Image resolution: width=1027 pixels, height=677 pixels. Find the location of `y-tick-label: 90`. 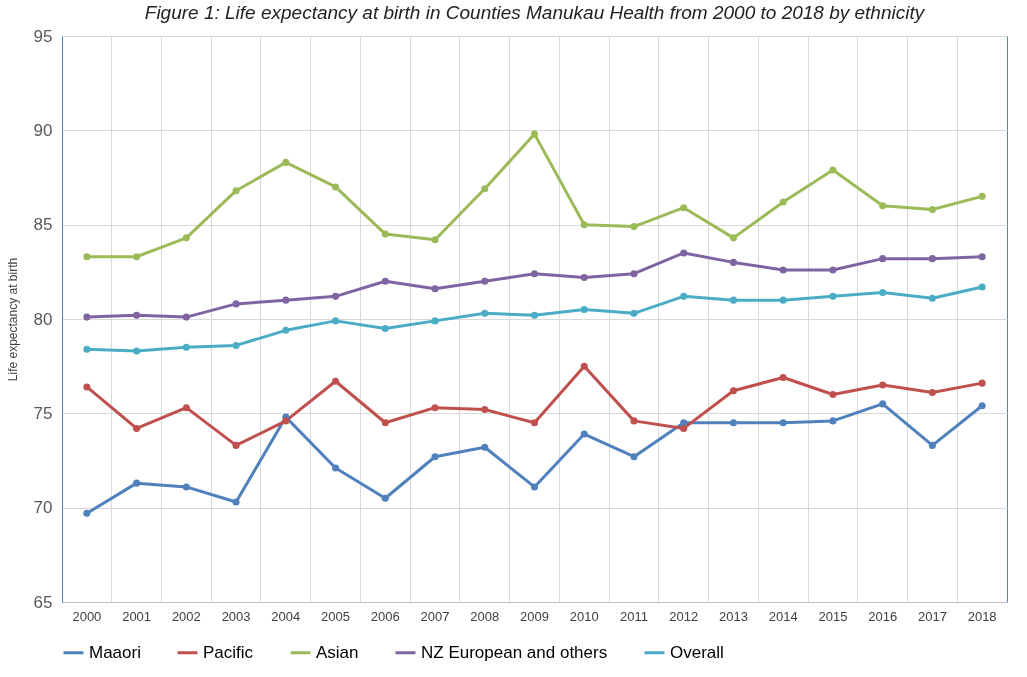

y-tick-label: 90 is located at coordinates (43, 130).